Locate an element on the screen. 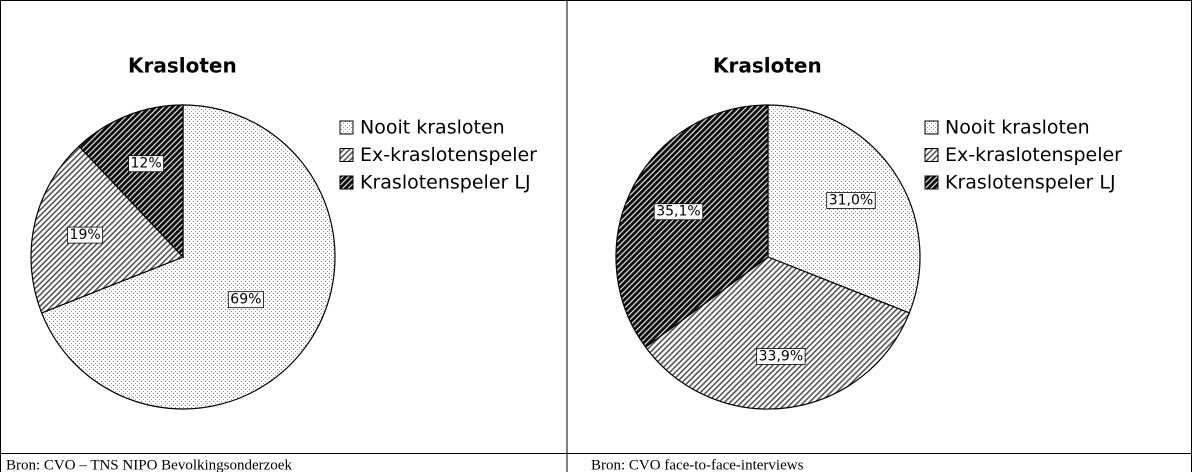 Image resolution: width=1192 pixels, height=472 pixels. value-label: 19% is located at coordinates (85, 235).